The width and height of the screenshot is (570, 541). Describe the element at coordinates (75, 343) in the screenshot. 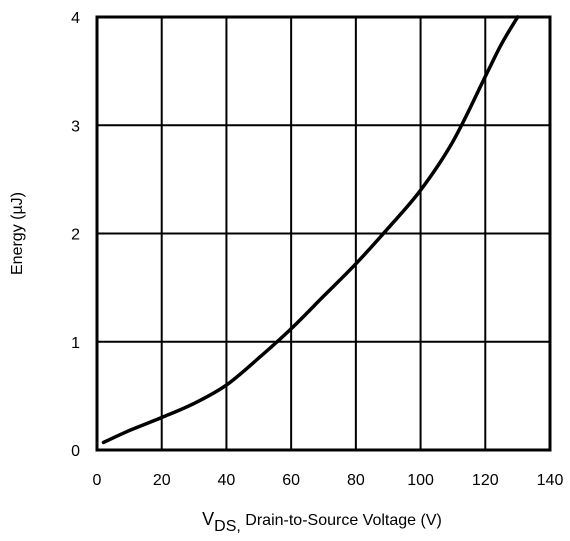

I see `y-tick-label: 1` at that location.